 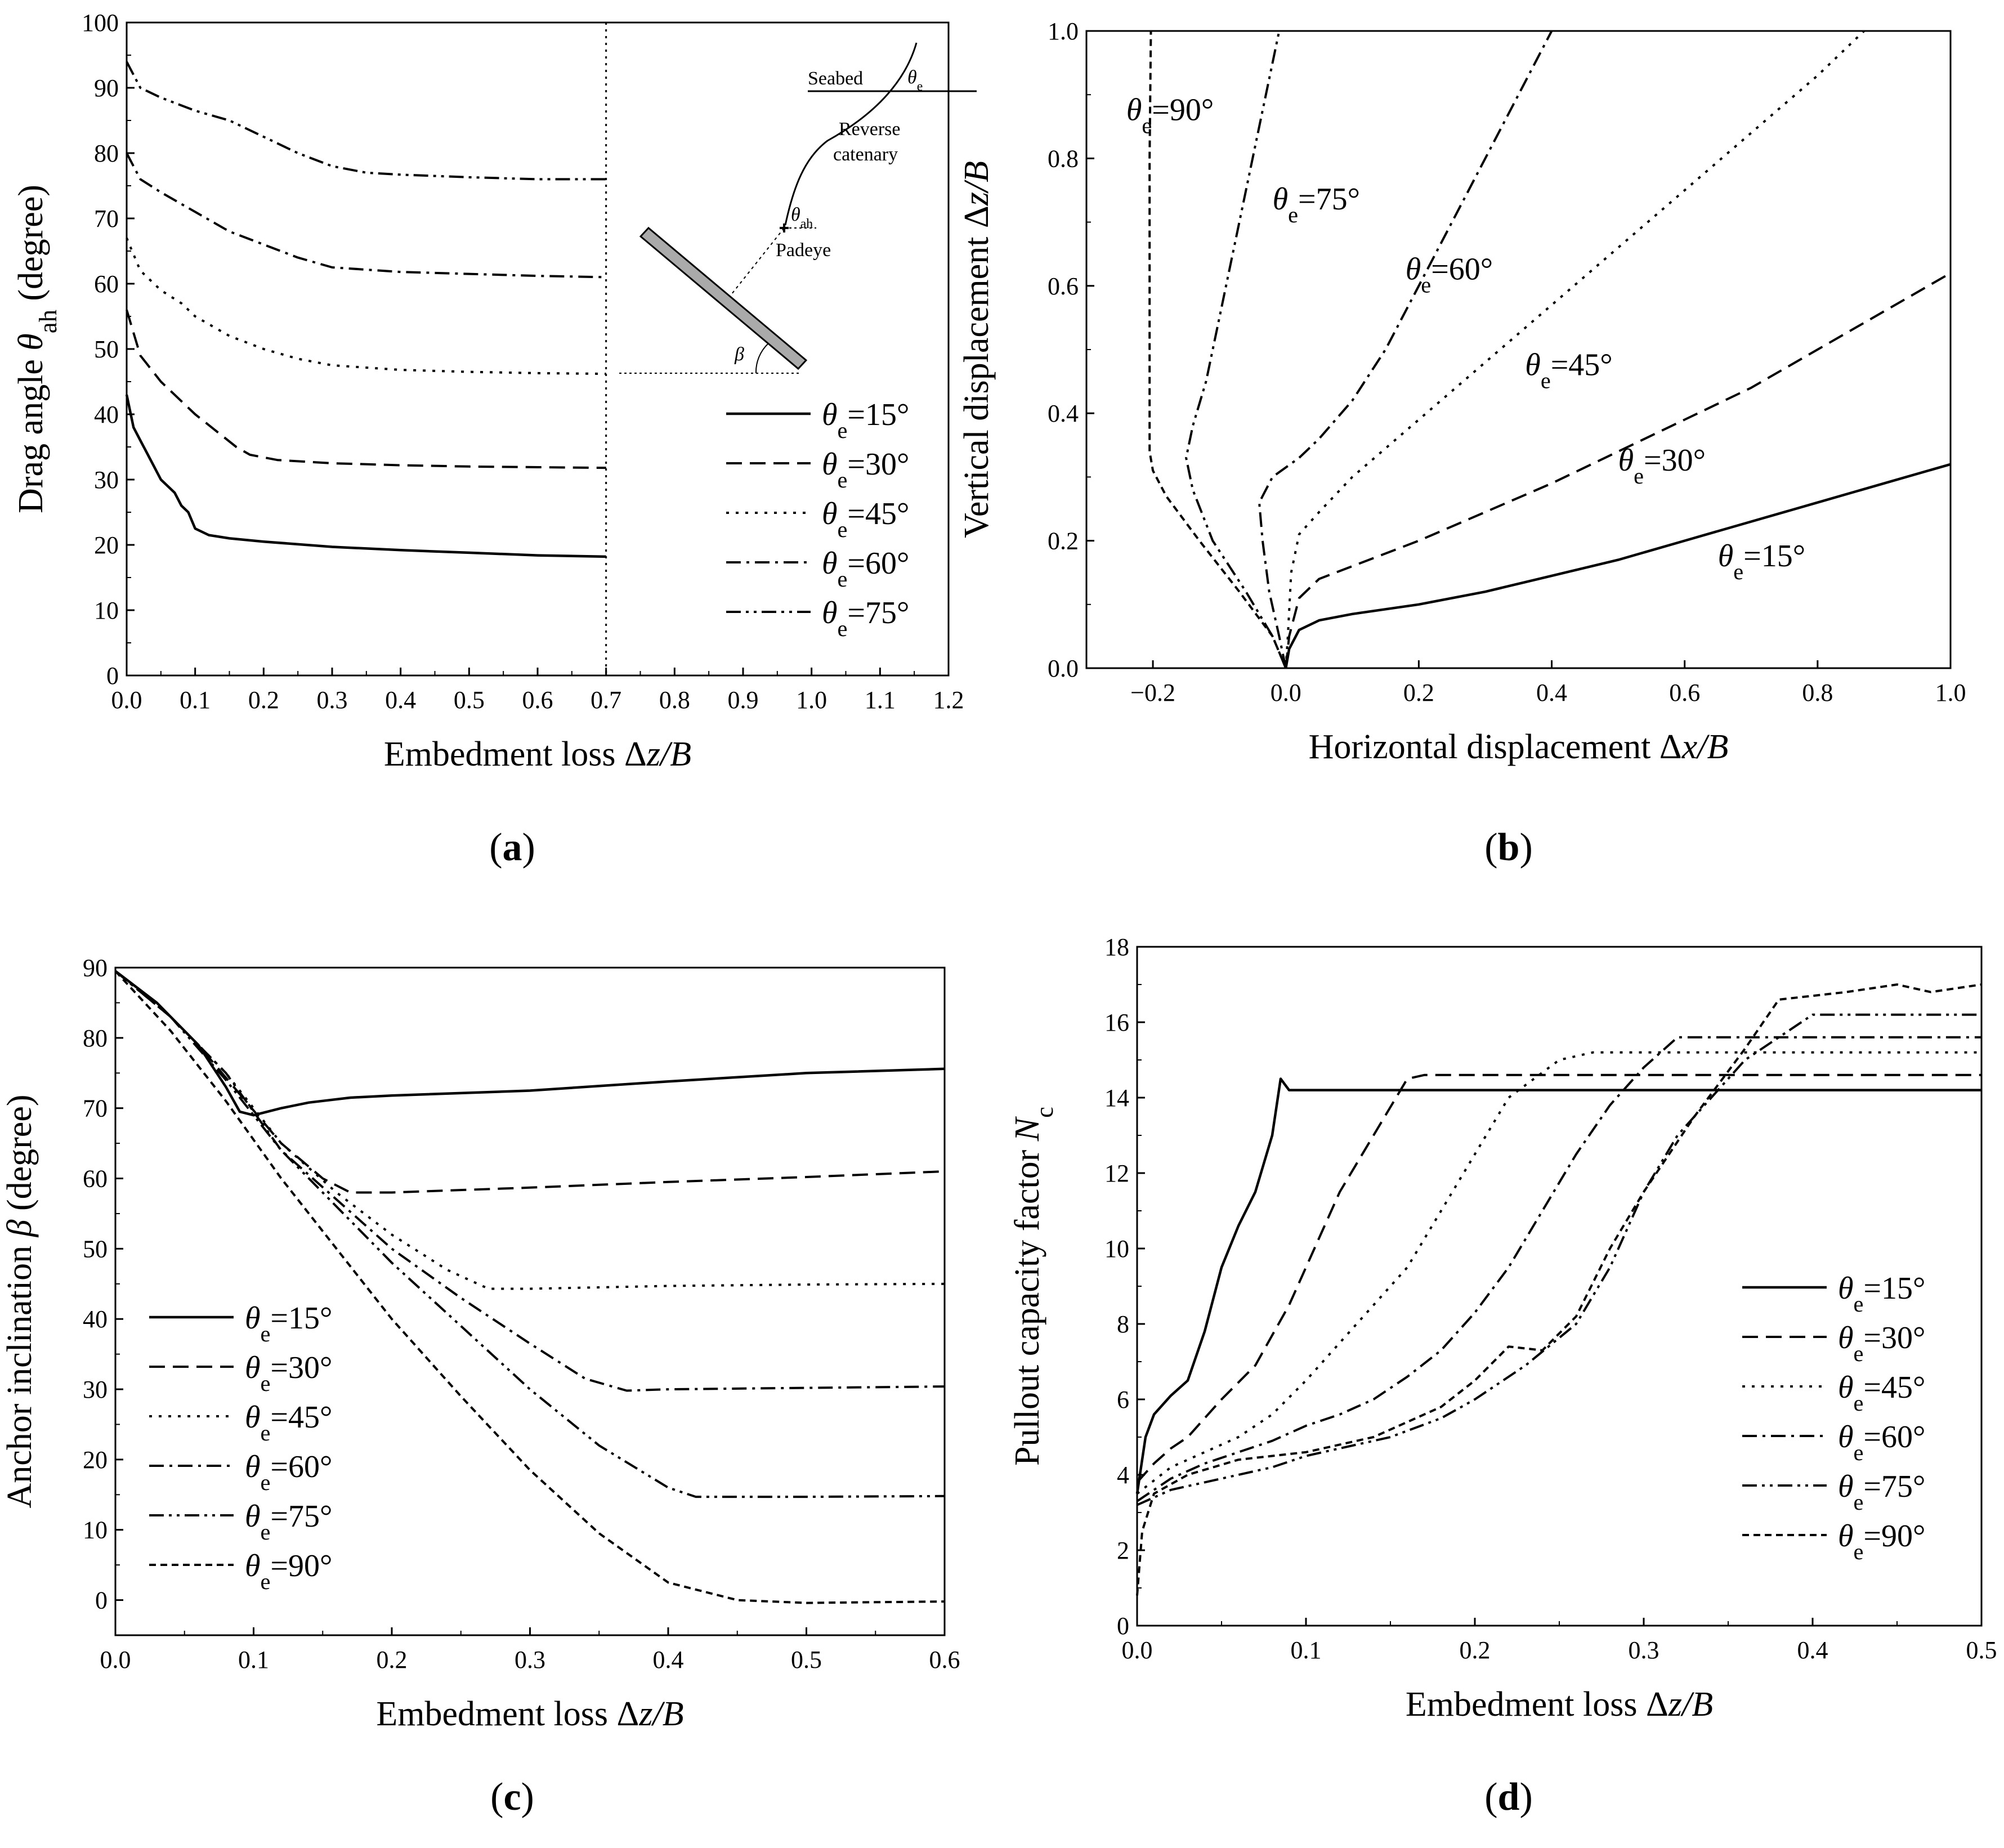 What do you see at coordinates (512, 1797) in the screenshot?
I see `panel-label: (c)` at bounding box center [512, 1797].